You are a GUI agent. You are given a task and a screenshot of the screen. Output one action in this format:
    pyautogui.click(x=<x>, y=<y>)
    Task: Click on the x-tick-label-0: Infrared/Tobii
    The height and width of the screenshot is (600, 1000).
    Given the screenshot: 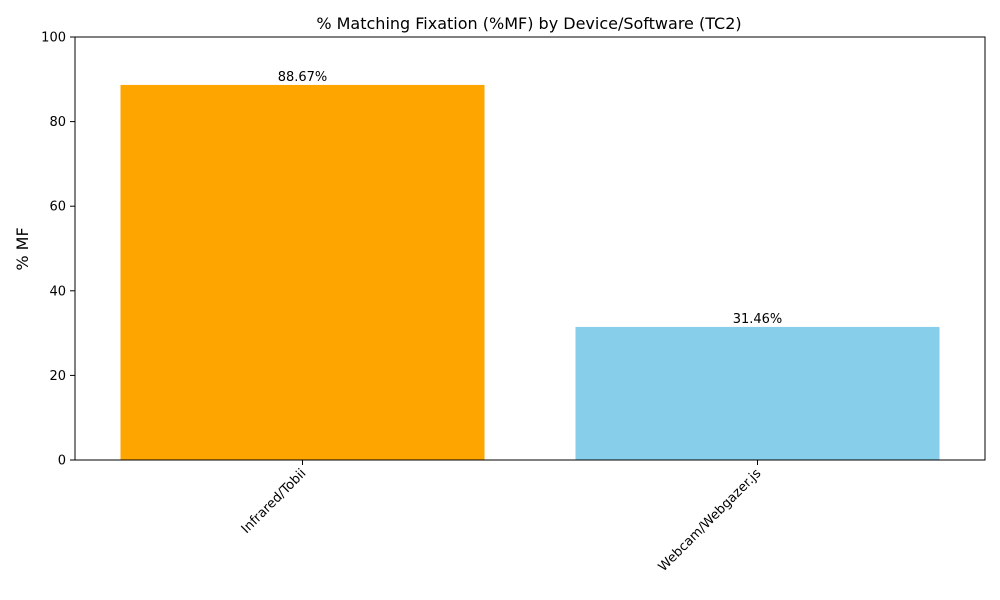 What is the action you would take?
    pyautogui.click(x=274, y=501)
    